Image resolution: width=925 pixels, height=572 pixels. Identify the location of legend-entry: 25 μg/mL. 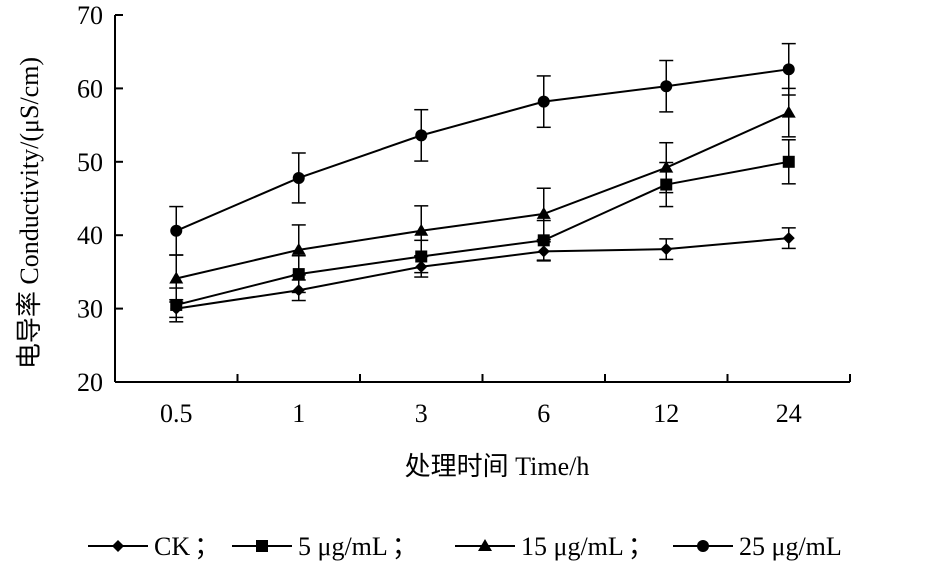
(757, 546).